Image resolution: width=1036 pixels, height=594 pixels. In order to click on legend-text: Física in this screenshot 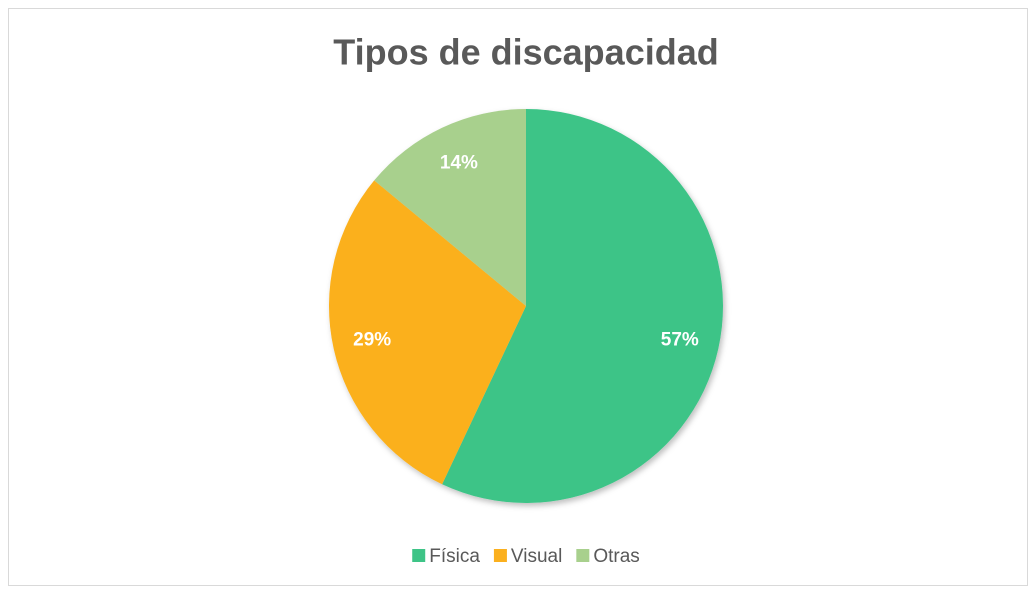, I will do `click(454, 556)`.